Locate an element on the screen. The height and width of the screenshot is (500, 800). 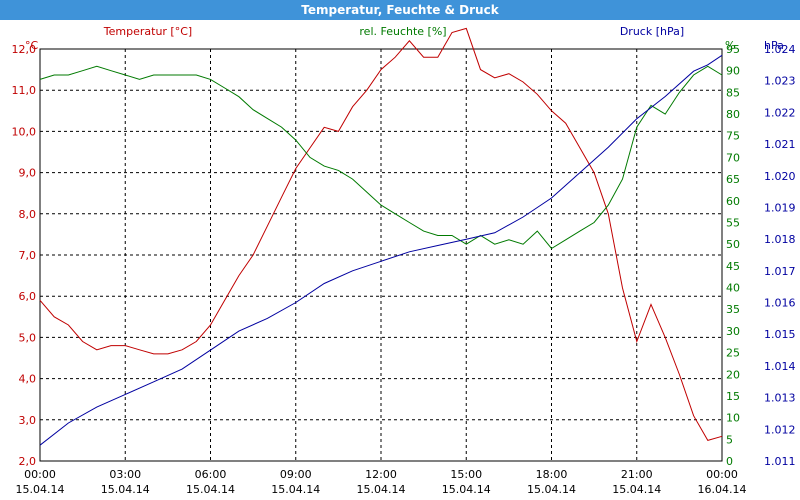
y-tick-humidity: 50 is located at coordinates (733, 244).